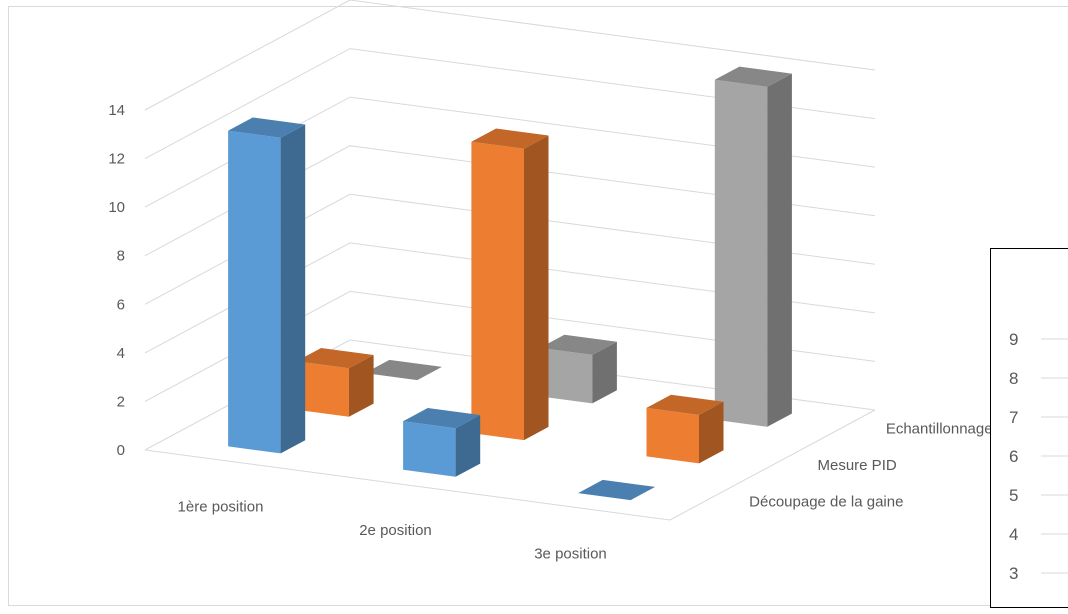 The height and width of the screenshot is (614, 1068). What do you see at coordinates (1013, 417) in the screenshot?
I see `inset-tick-label: 7` at bounding box center [1013, 417].